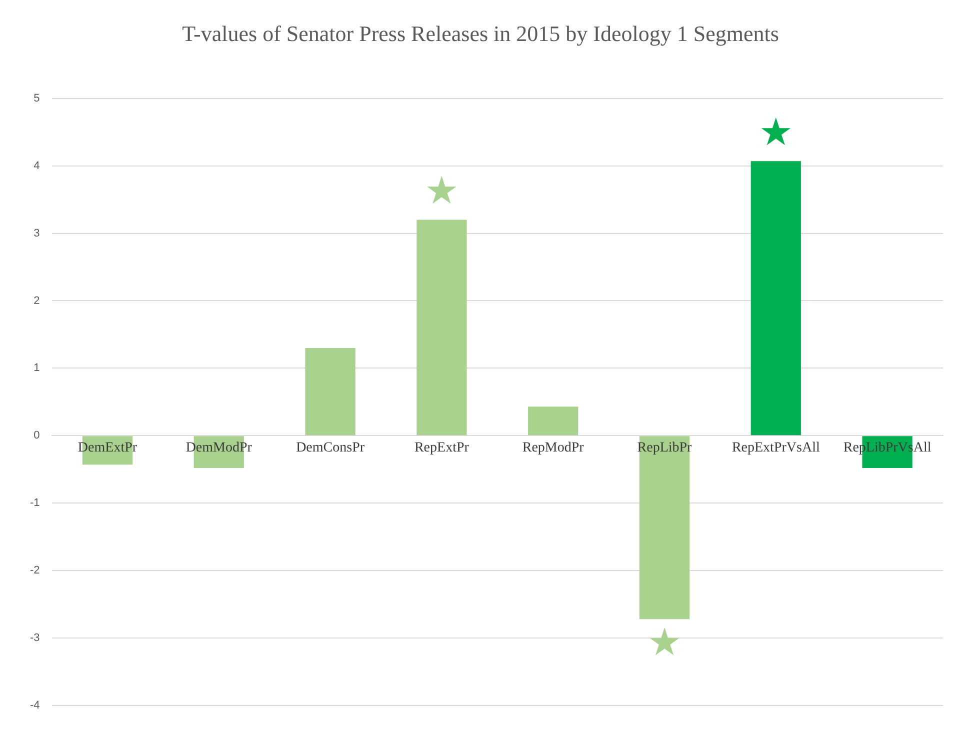 This screenshot has width=961, height=732. What do you see at coordinates (330, 448) in the screenshot?
I see `x-tick-label: DemConsPr` at bounding box center [330, 448].